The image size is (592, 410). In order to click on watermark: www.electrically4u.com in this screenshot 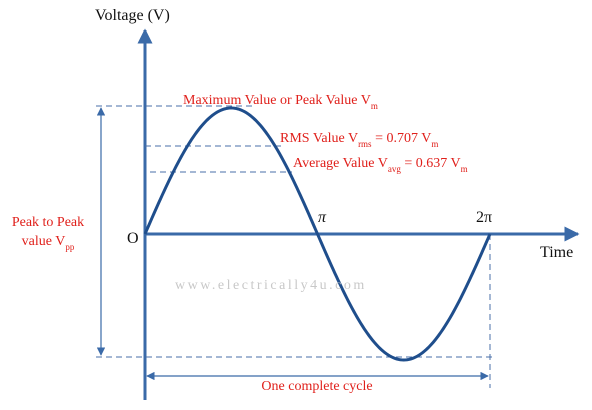, I will do `click(271, 285)`.